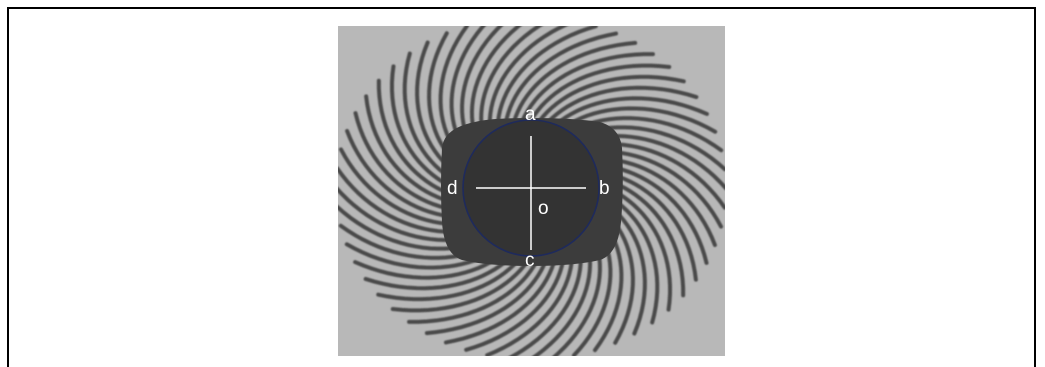  Describe the element at coordinates (530, 114) in the screenshot. I see `label-a: a` at that location.